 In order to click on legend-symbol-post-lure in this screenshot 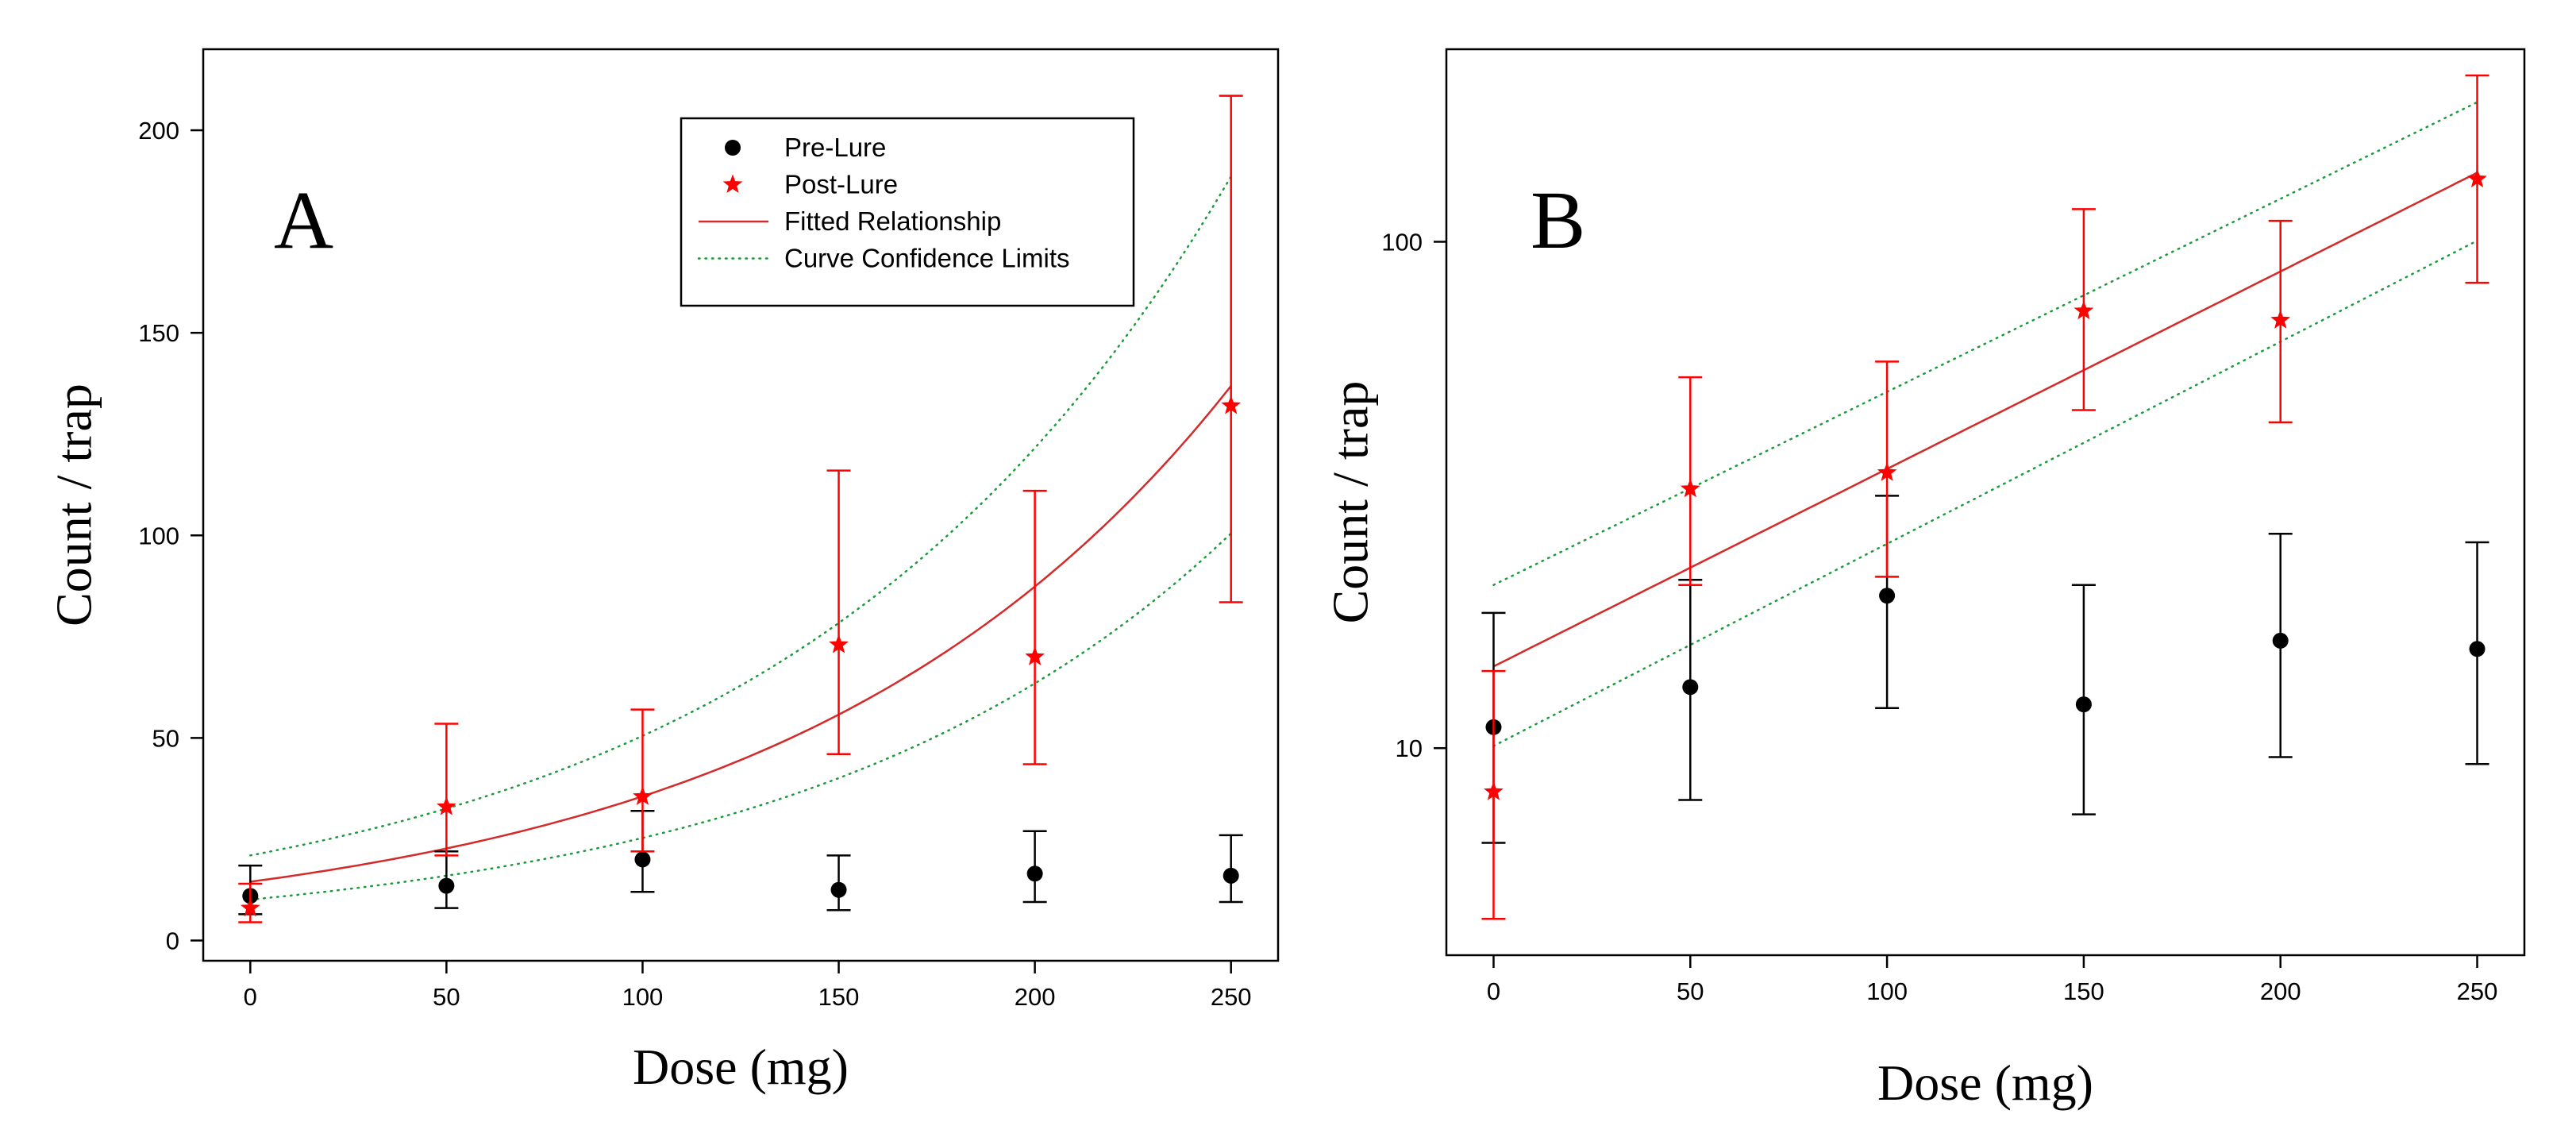, I will do `click(732, 183)`.